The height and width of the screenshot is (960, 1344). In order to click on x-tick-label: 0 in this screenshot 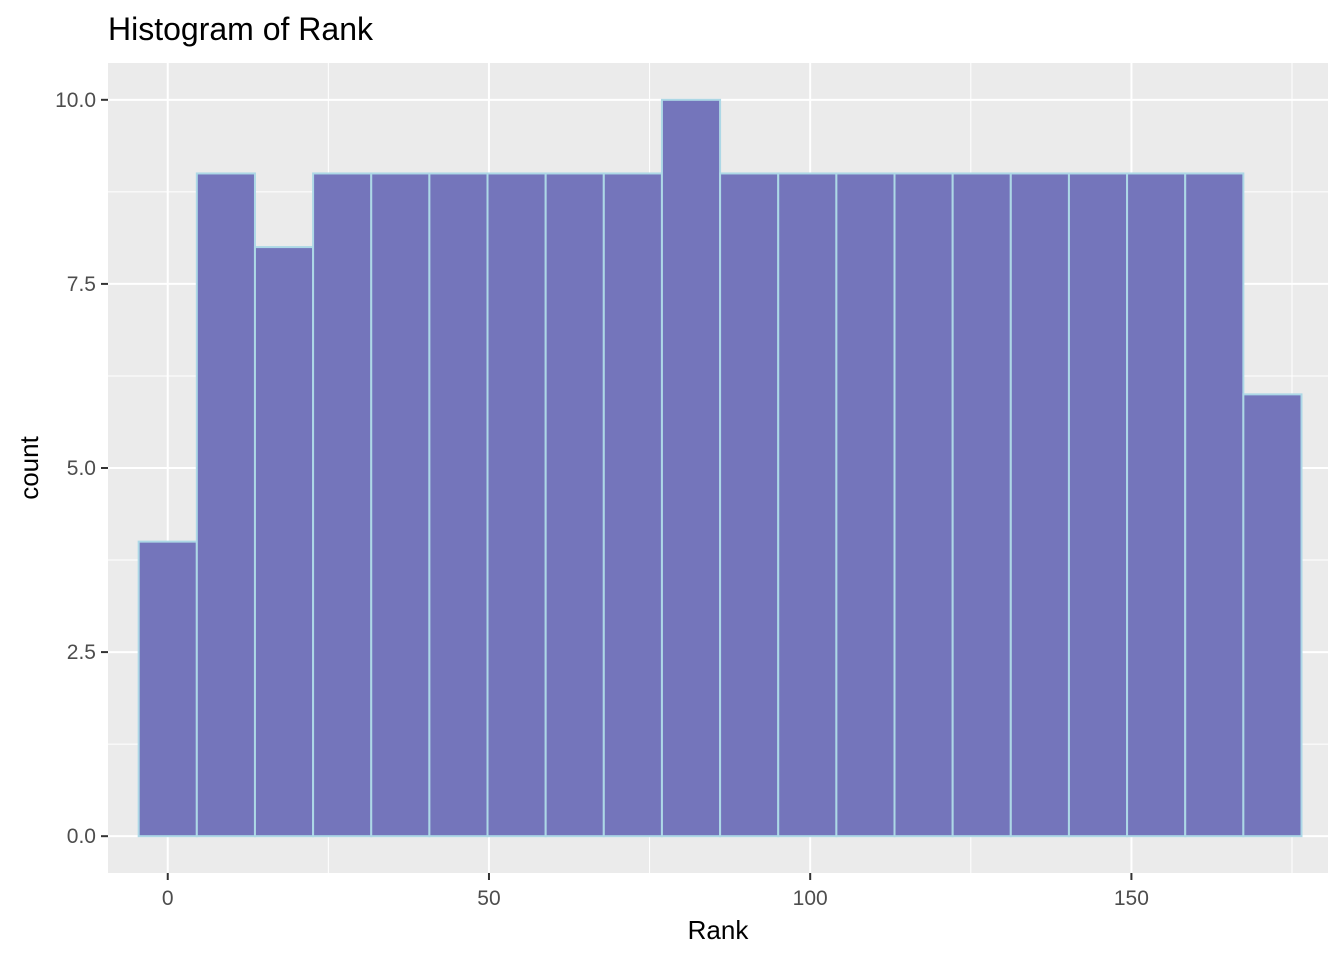, I will do `click(168, 898)`.